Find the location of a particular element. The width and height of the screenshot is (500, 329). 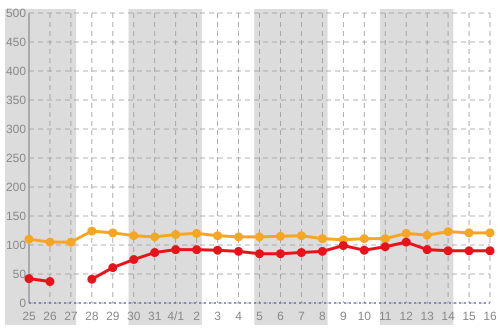

x-tick-label: 26 is located at coordinates (50, 316).